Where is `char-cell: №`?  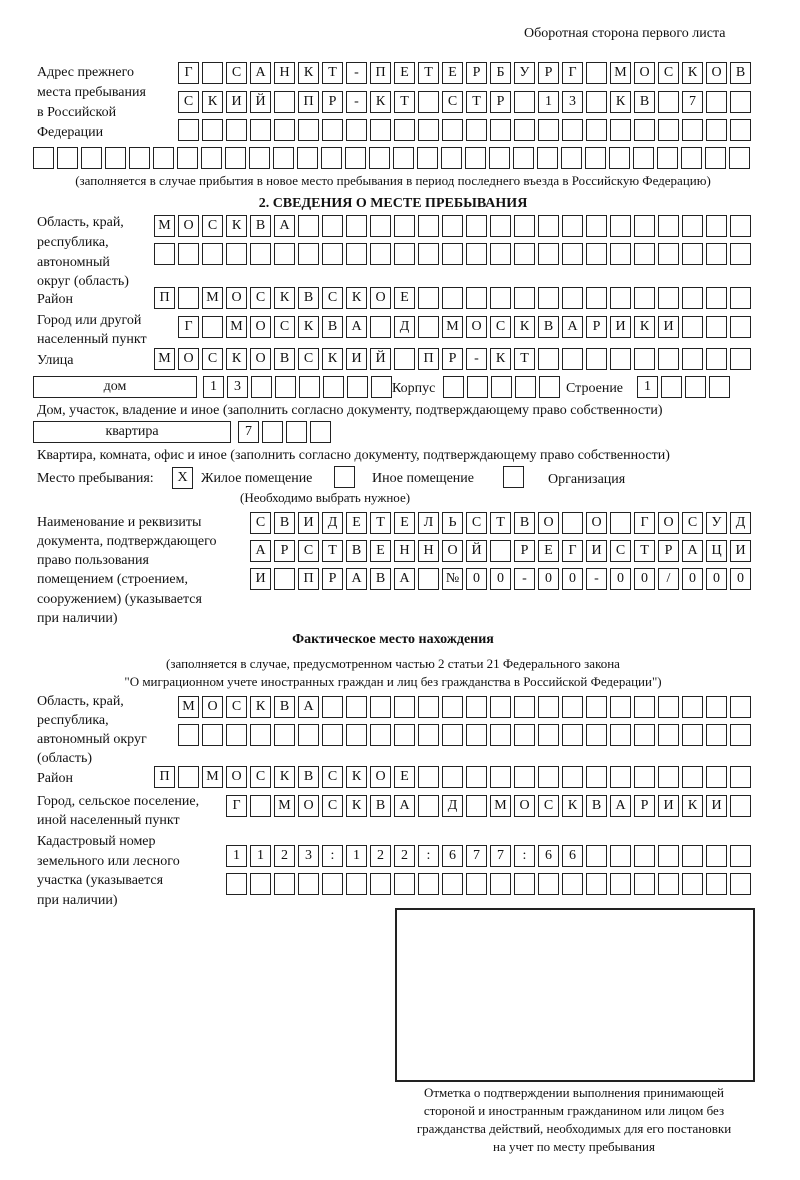
char-cell: № is located at coordinates (452, 579).